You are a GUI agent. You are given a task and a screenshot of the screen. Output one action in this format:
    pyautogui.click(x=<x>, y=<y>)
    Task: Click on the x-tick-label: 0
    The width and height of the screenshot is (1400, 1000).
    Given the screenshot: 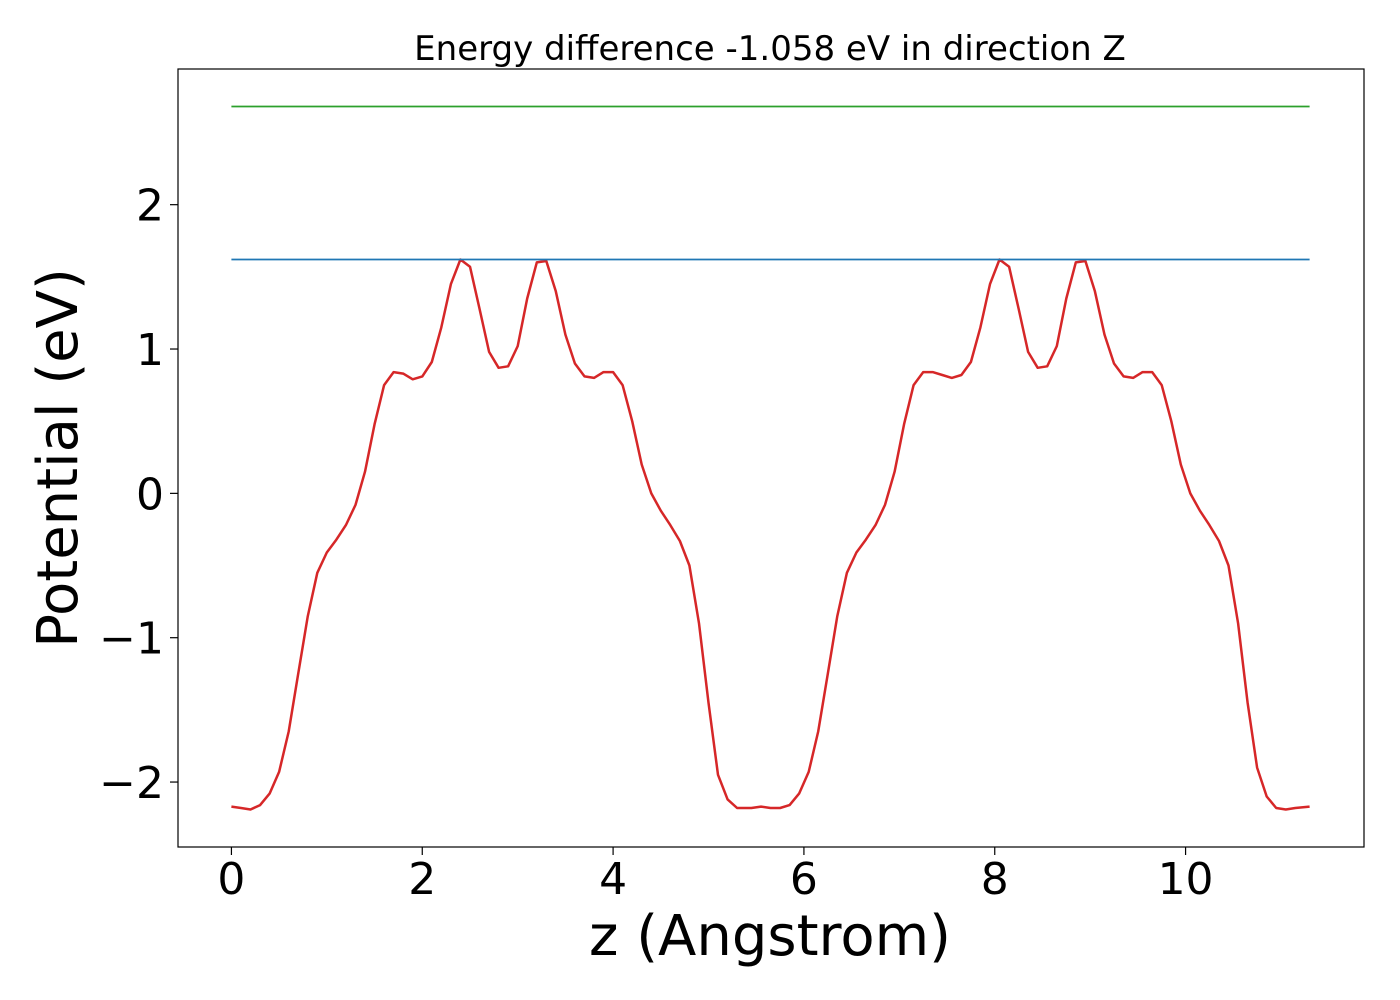 What is the action you would take?
    pyautogui.click(x=231, y=879)
    